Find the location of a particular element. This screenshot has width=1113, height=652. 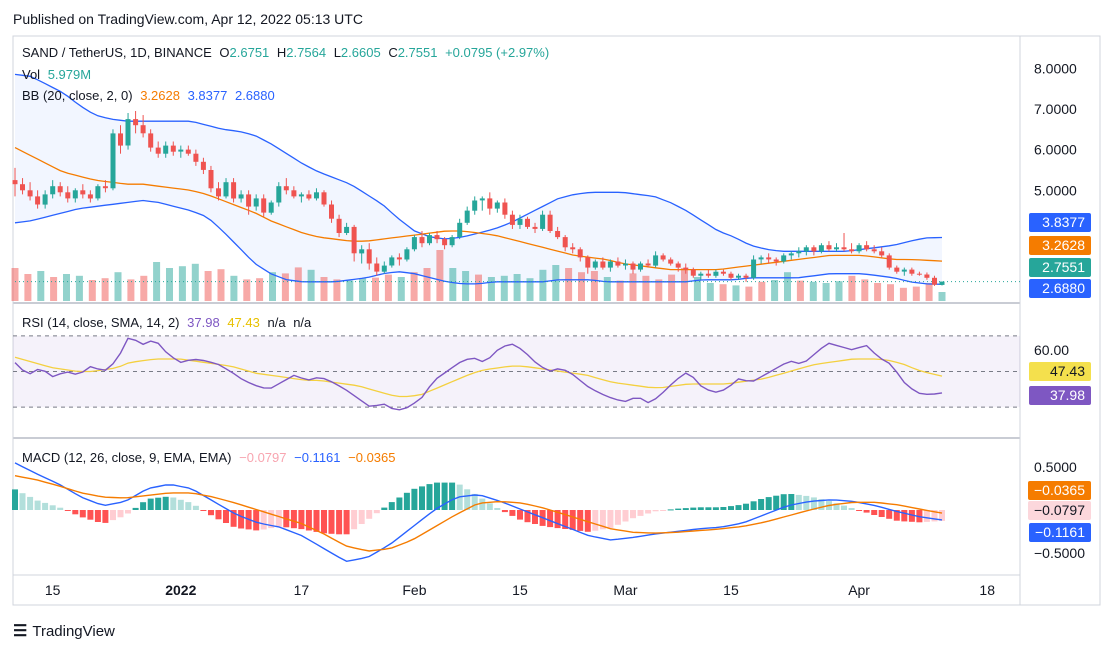

footer: ☰ TradingView is located at coordinates (64, 631).